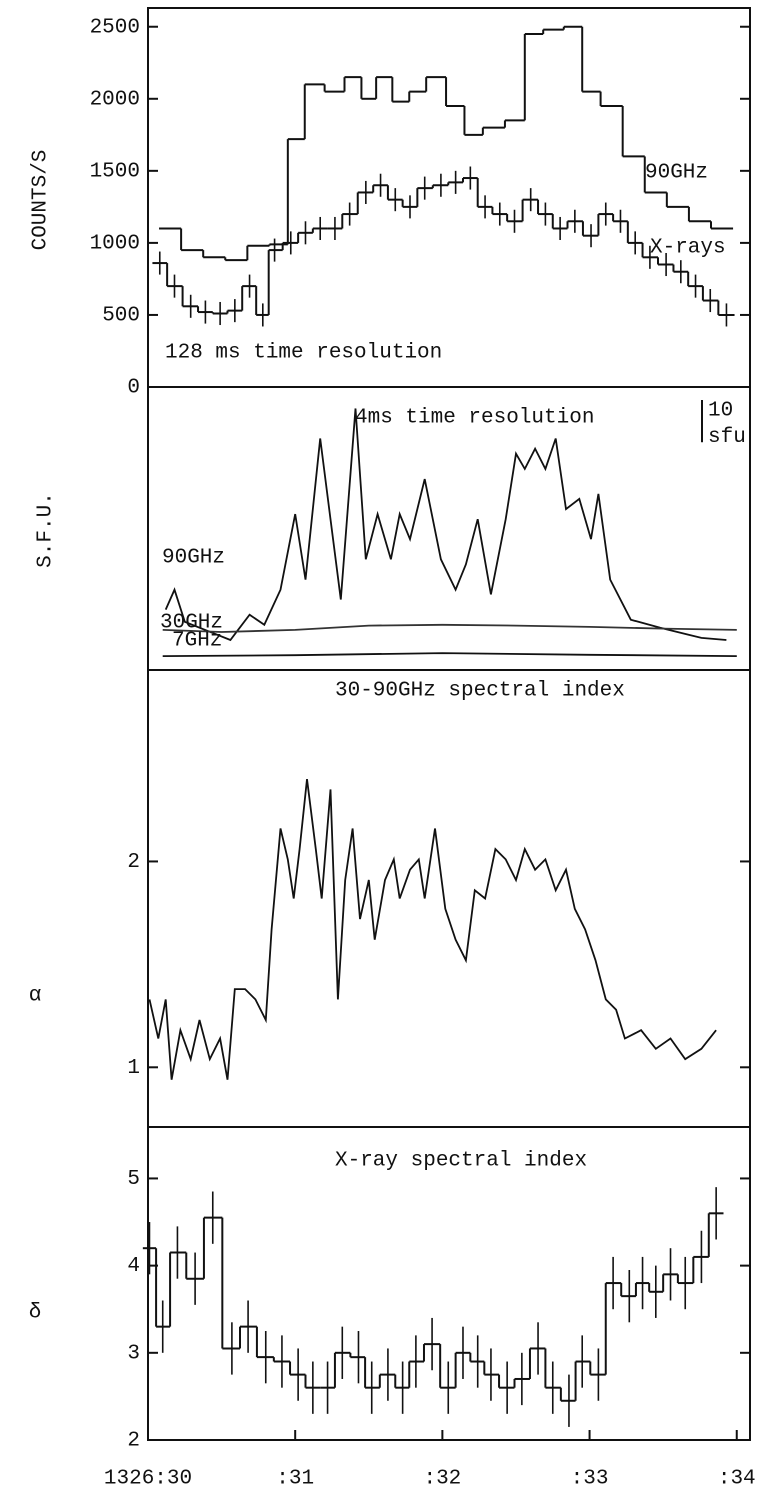 Image resolution: width=759 pixels, height=1499 pixels. I want to click on series-label: 30GHz, so click(191, 623).